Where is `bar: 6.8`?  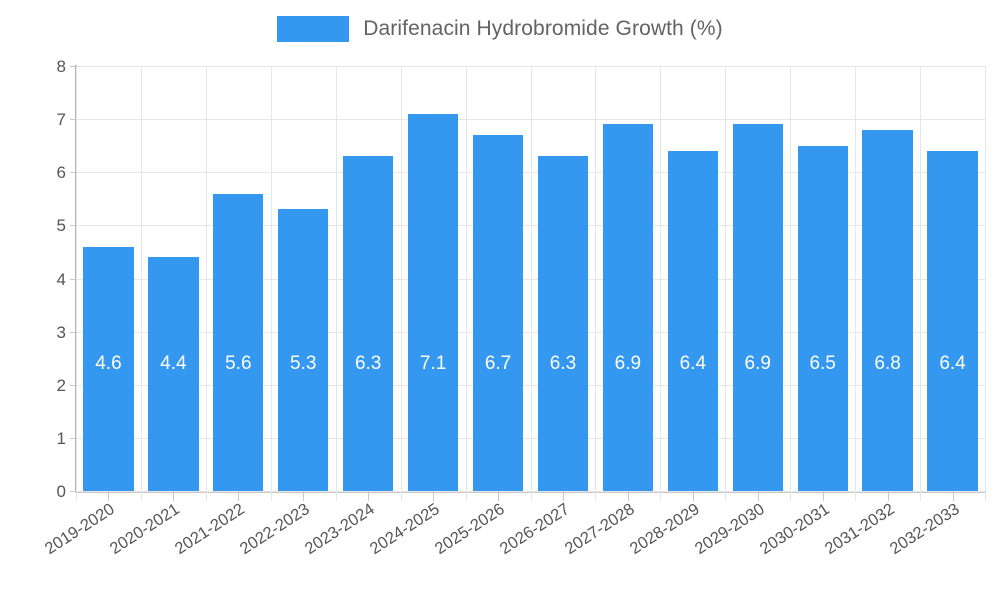 bar: 6.8 is located at coordinates (887, 310).